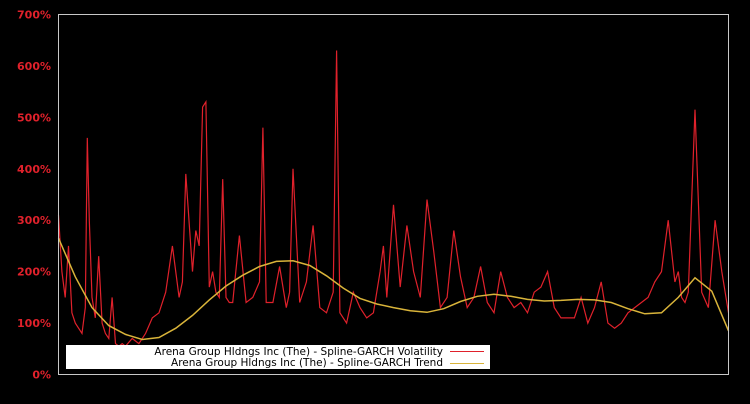 The image size is (750, 404). Describe the element at coordinates (34, 195) in the screenshot. I see `y-axis: 0% 100% 200% 300% 400% 500% 600% 700%` at that location.